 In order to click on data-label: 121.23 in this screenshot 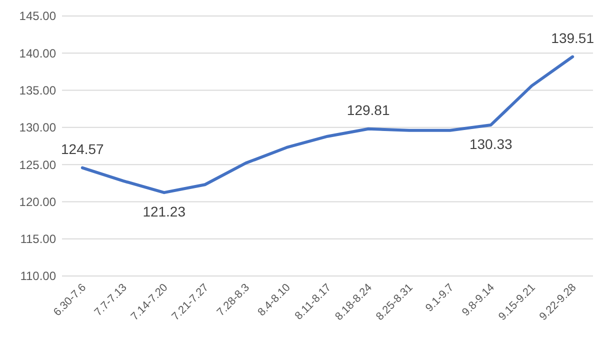, I will do `click(164, 212)`.